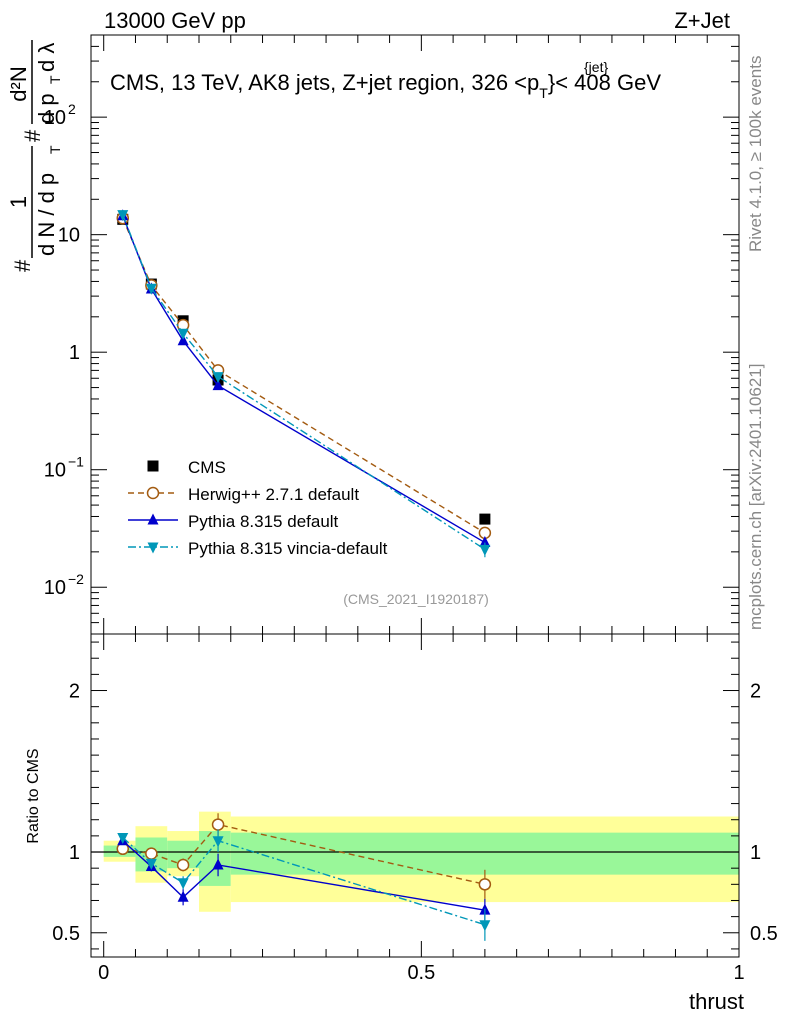  Describe the element at coordinates (55, 149) in the screenshot. I see `ylabel-dN-sub: T` at that location.